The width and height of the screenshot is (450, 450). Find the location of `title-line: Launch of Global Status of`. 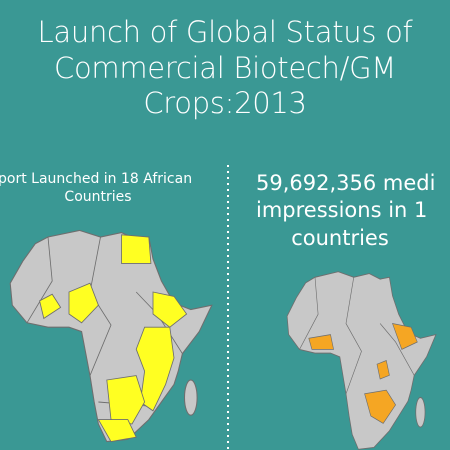

title-line: Launch of Global Status of is located at coordinates (226, 32).